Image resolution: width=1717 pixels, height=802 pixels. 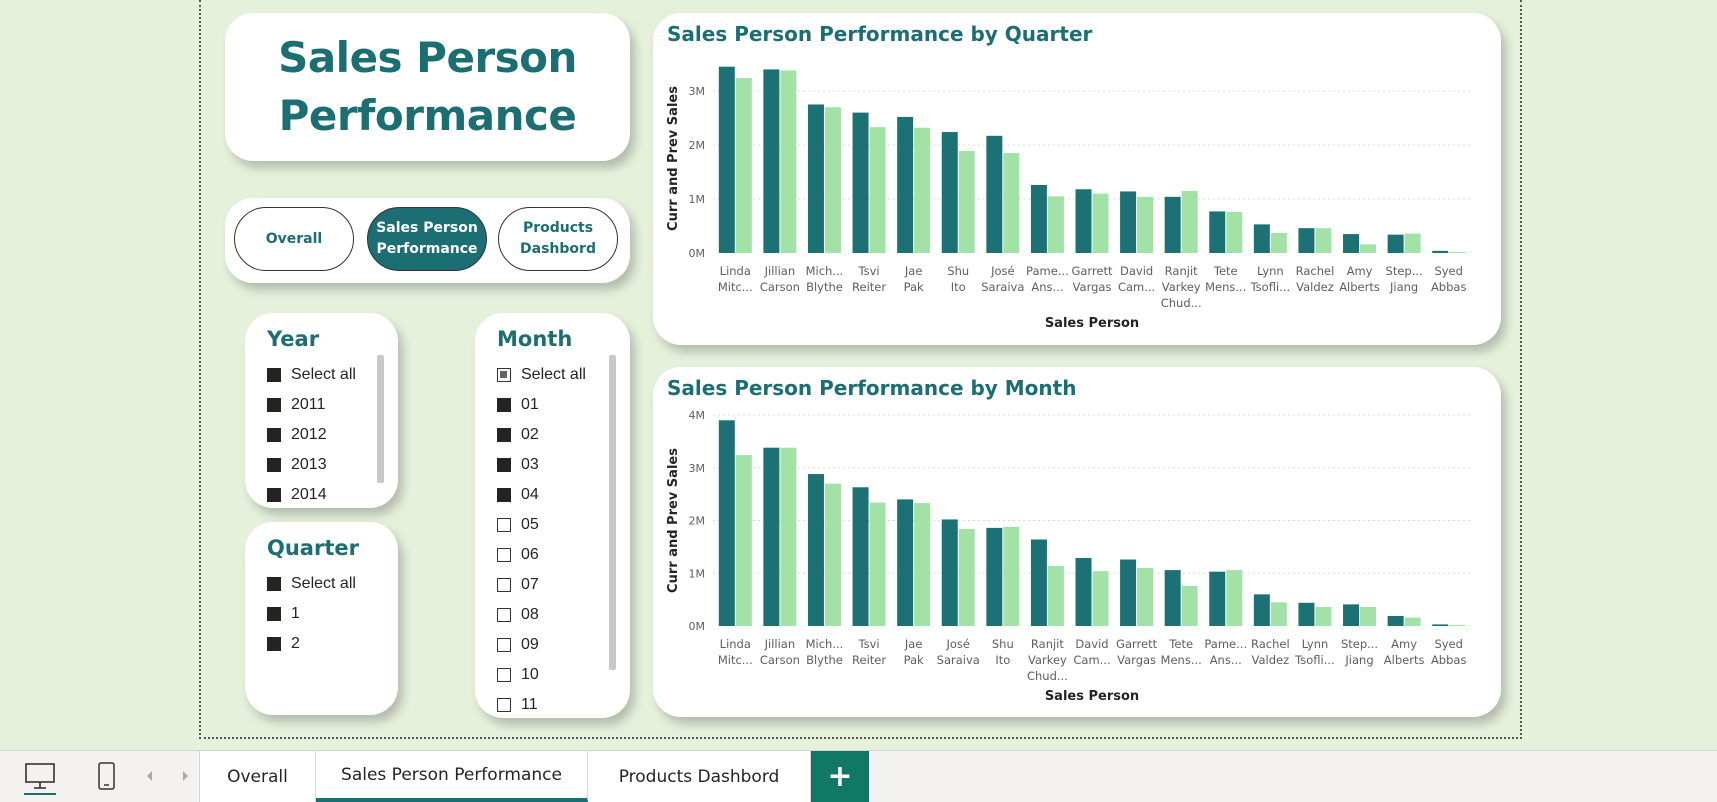 I want to click on slicer-item: 2, so click(x=311, y=644).